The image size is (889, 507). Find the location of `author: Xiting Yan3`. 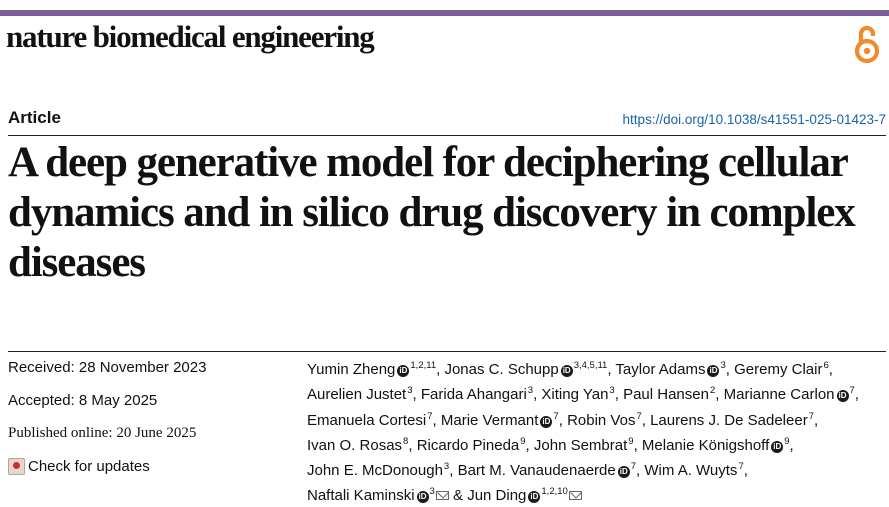

author: Xiting Yan3 is located at coordinates (578, 394).